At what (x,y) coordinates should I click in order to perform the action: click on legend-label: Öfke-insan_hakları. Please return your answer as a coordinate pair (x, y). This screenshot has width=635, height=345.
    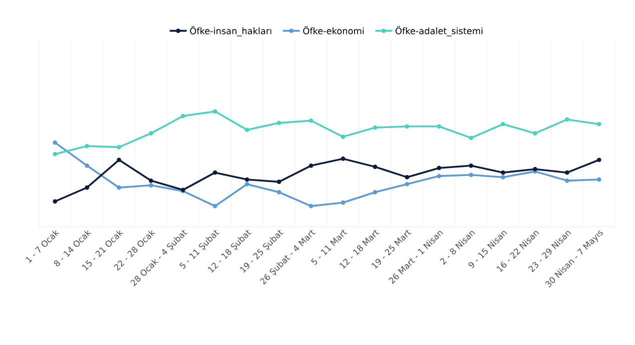
    Looking at the image, I should click on (231, 31).